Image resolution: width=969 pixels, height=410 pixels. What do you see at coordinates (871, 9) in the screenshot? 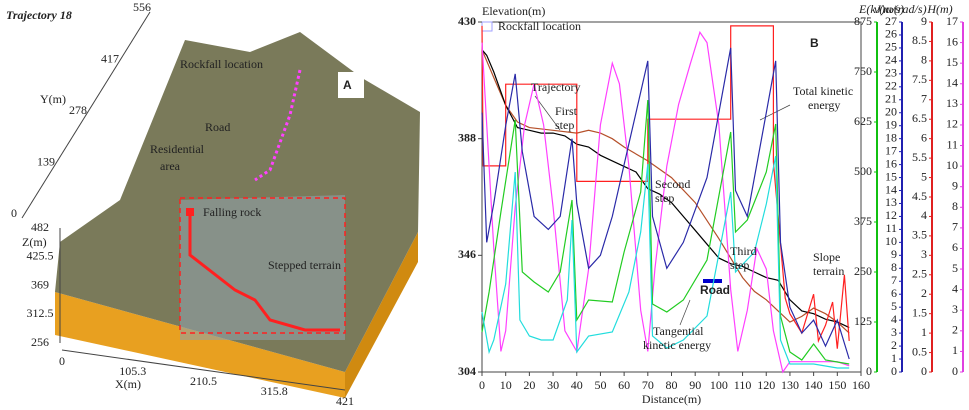
I see `axis-label: E(kJ)` at bounding box center [871, 9].